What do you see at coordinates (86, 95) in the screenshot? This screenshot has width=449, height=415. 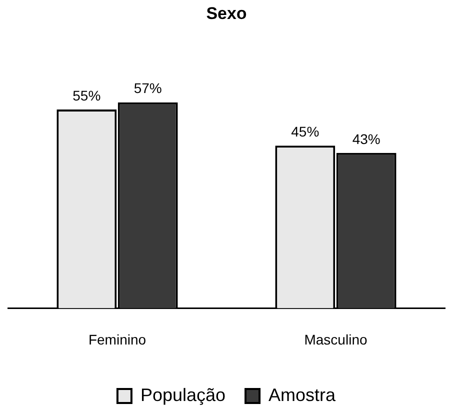 I see `data-label: 55%` at bounding box center [86, 95].